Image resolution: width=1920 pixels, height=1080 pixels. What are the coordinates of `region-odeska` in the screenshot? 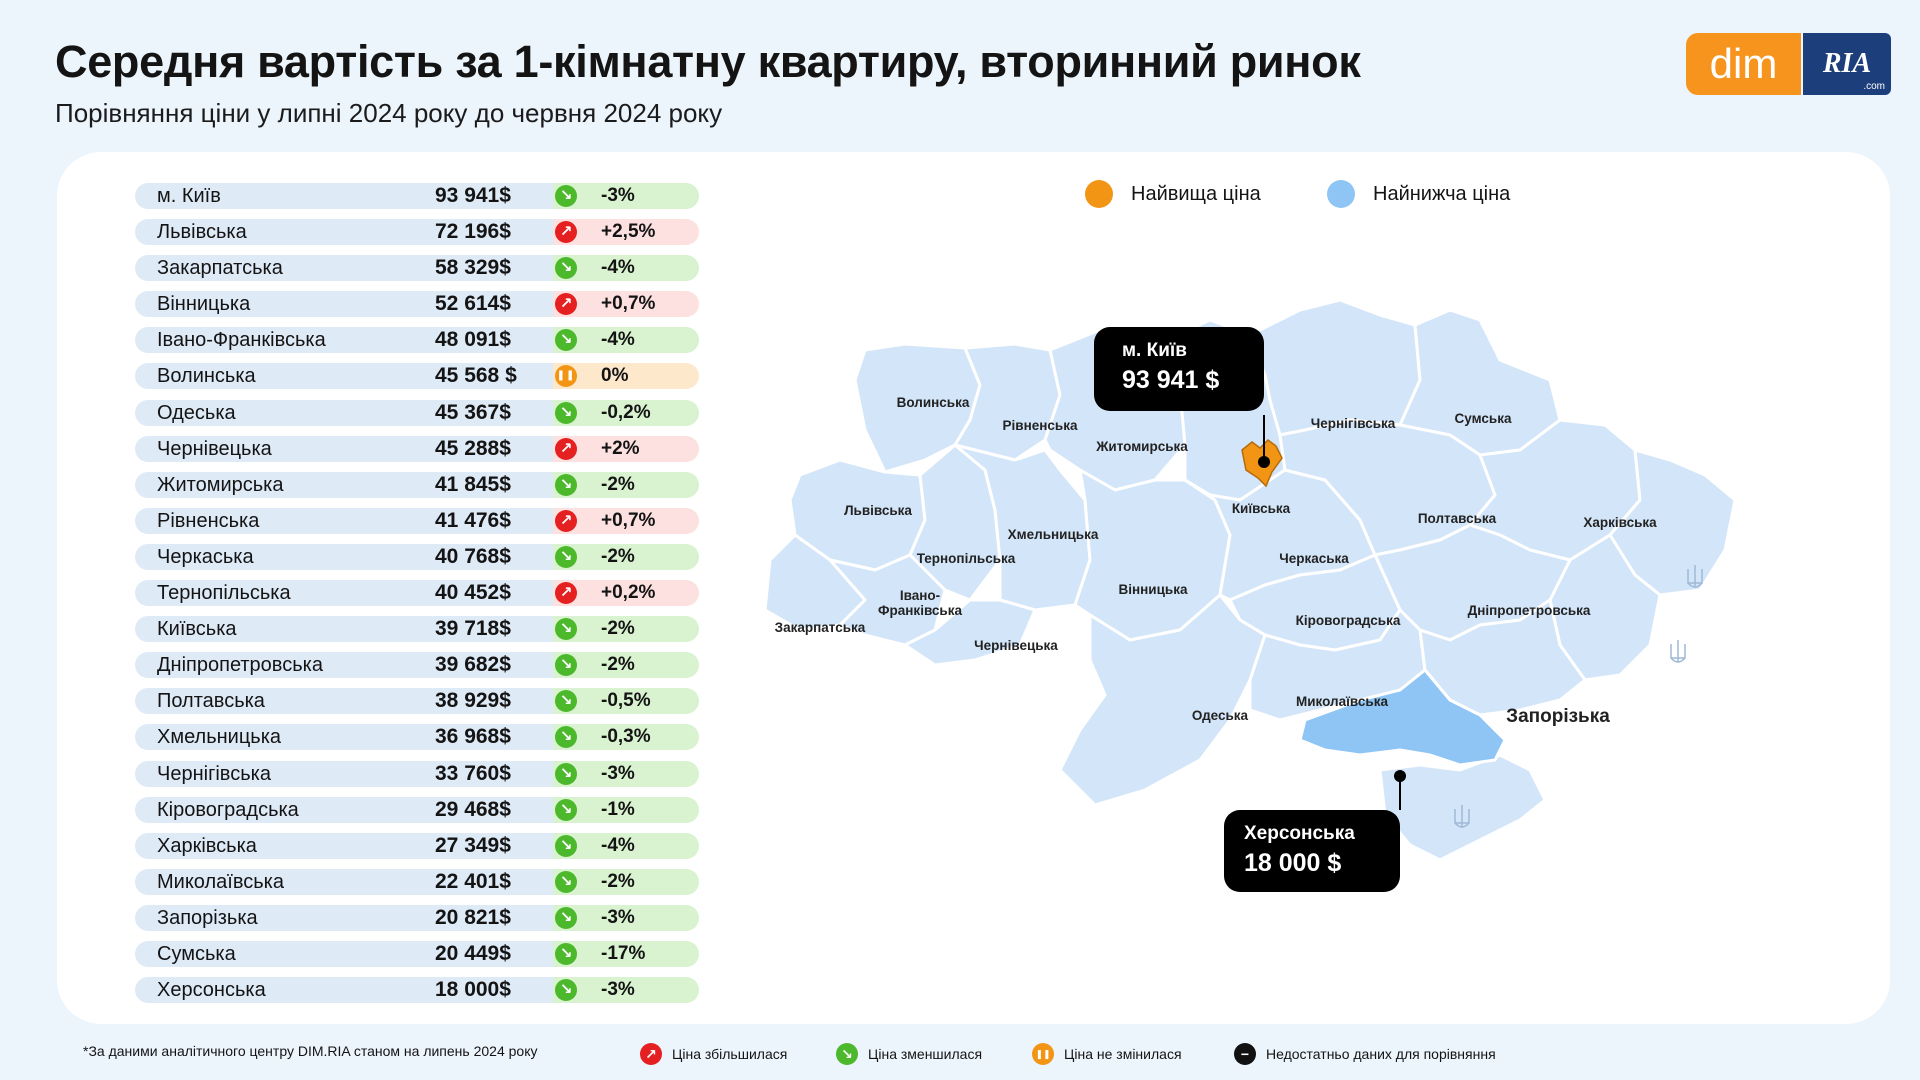 It's located at (1162, 700).